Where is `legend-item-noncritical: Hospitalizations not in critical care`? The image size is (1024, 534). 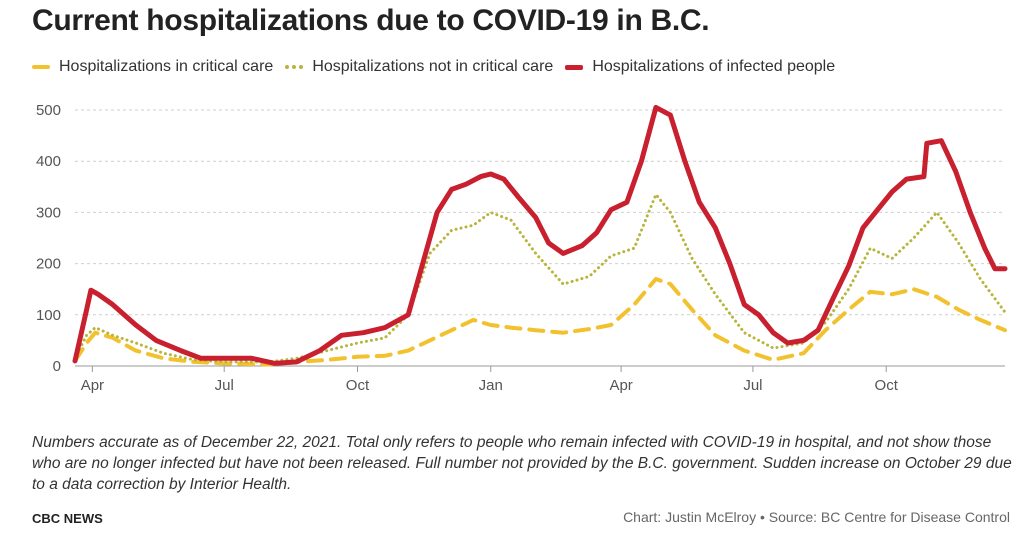 legend-item-noncritical: Hospitalizations not in critical care is located at coordinates (419, 67).